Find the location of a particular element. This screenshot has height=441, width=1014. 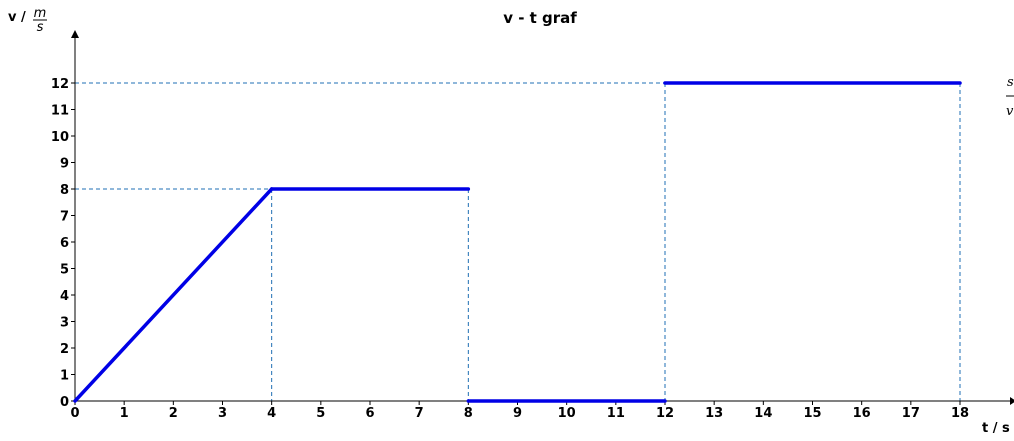

x-tick-label: 0 is located at coordinates (74, 413).